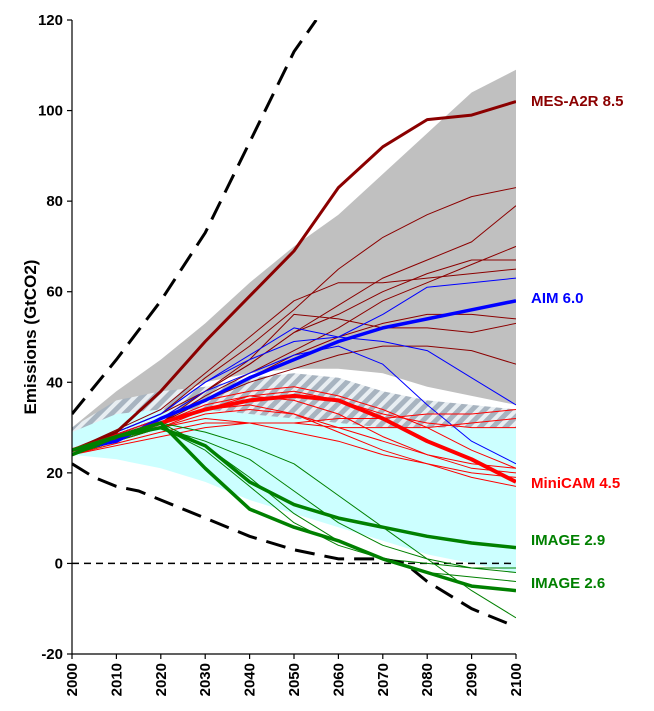 This screenshot has width=654, height=711. Describe the element at coordinates (557, 298) in the screenshot. I see `series-label-1: AIM 6.0` at that location.